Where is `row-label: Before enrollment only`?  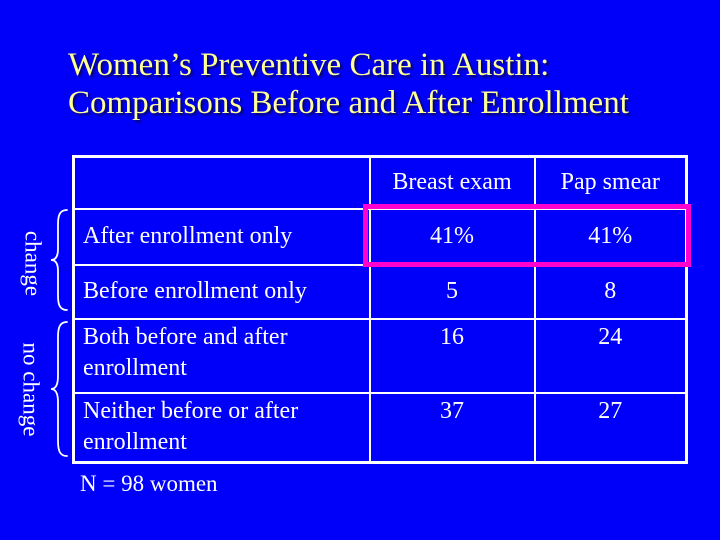
row-label: Before enrollment only is located at coordinates (221, 291).